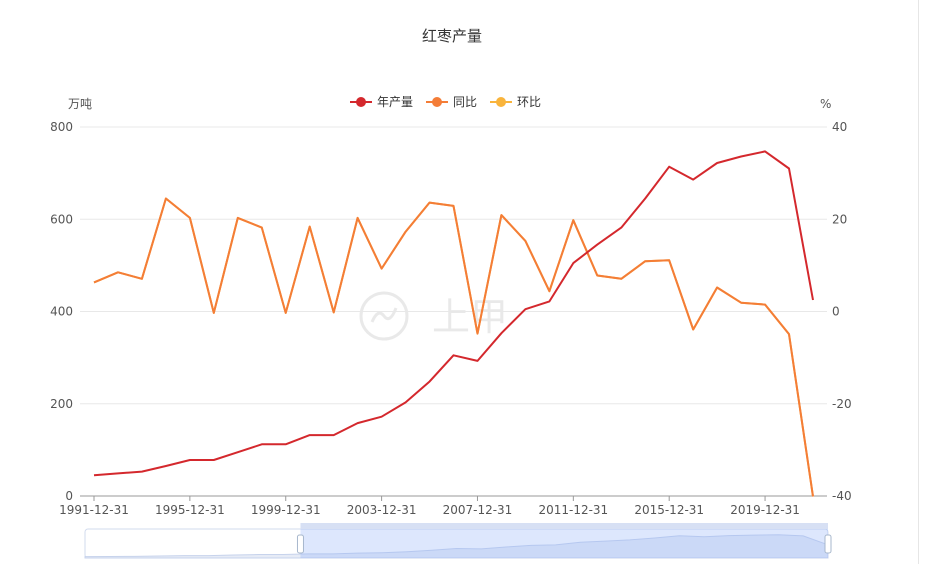  Describe the element at coordinates (80, 104) in the screenshot. I see `y-left-unit: 万吨` at that location.